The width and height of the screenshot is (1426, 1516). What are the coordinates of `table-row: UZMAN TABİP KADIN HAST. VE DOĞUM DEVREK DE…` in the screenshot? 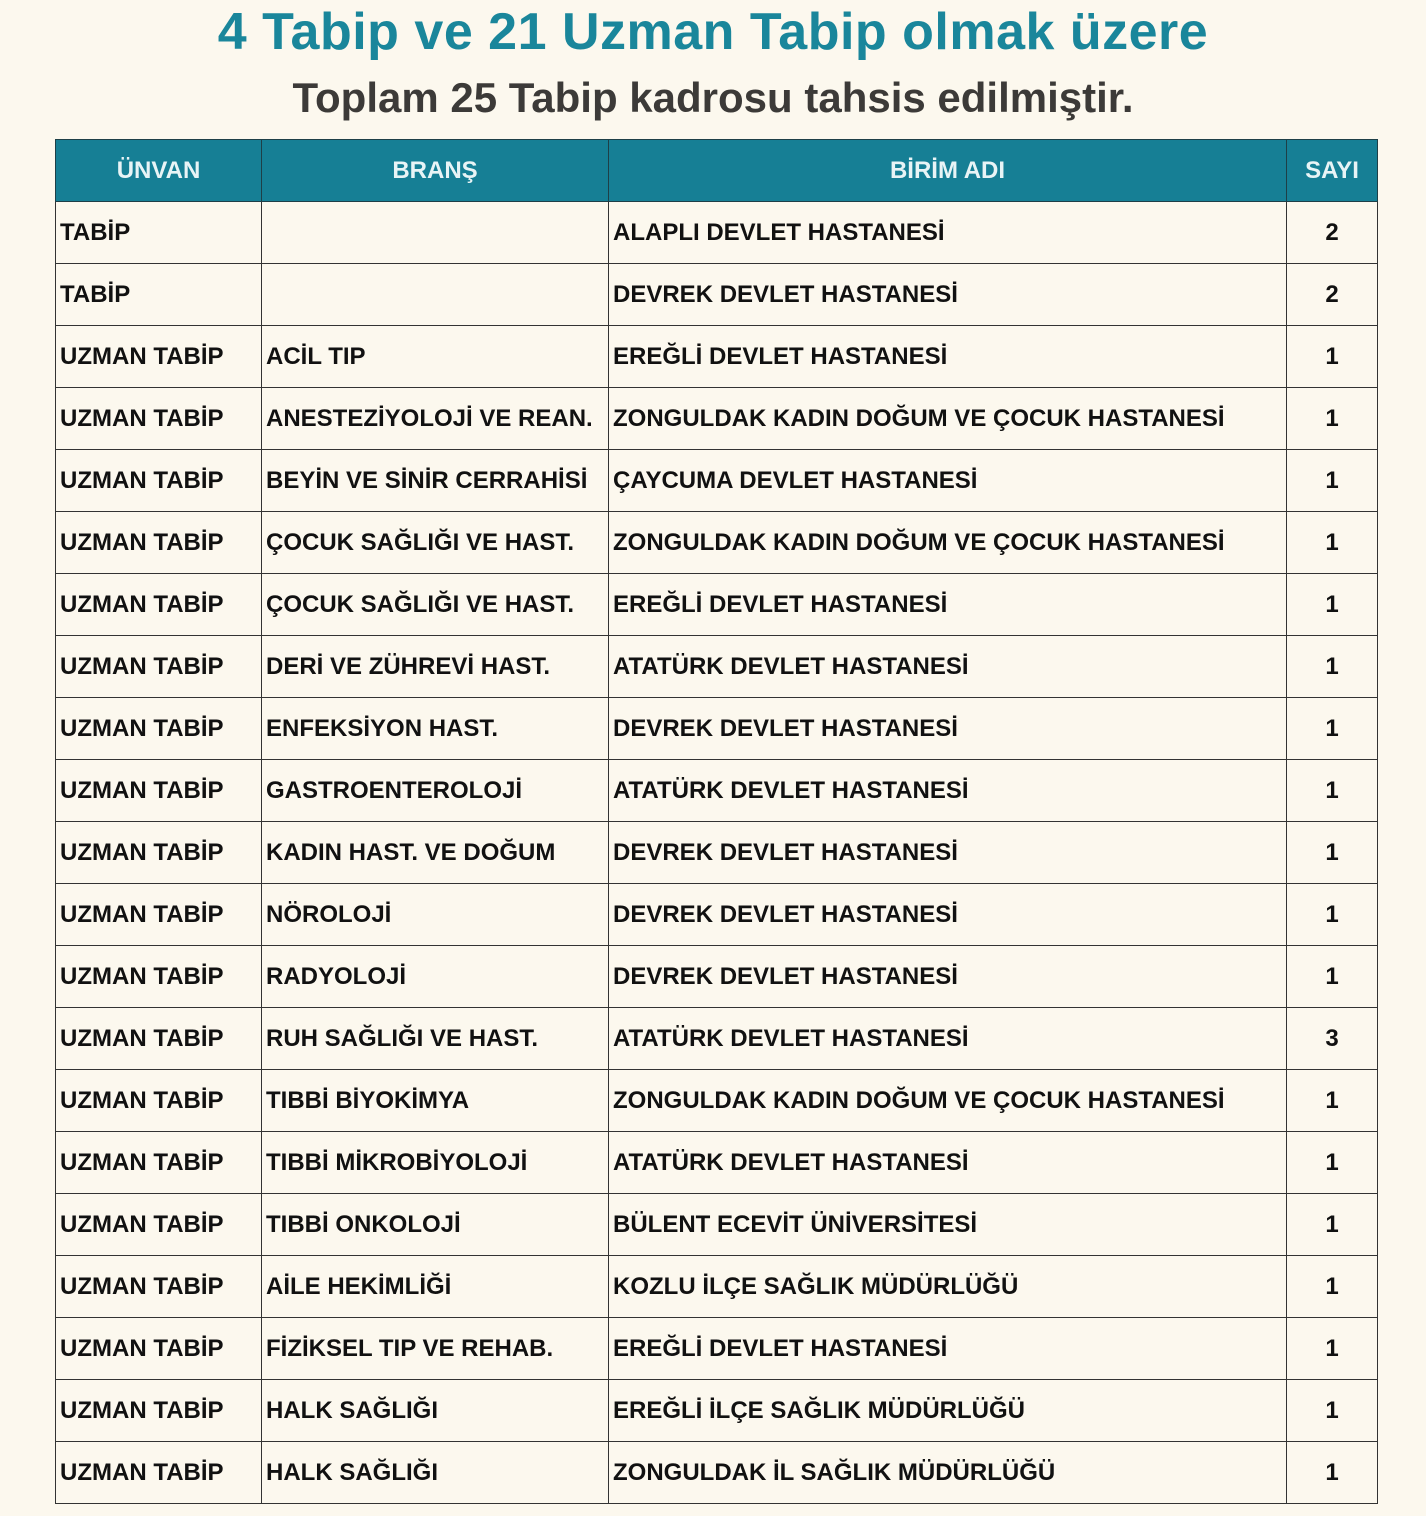 It's located at (716, 852).